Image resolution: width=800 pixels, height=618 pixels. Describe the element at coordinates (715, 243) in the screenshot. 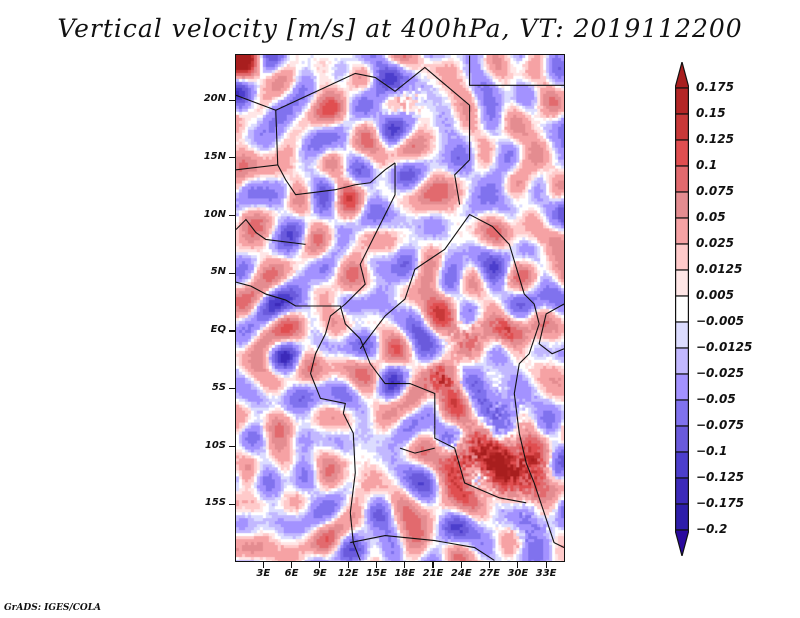

I see `colorbar-level-label: 0.025` at that location.